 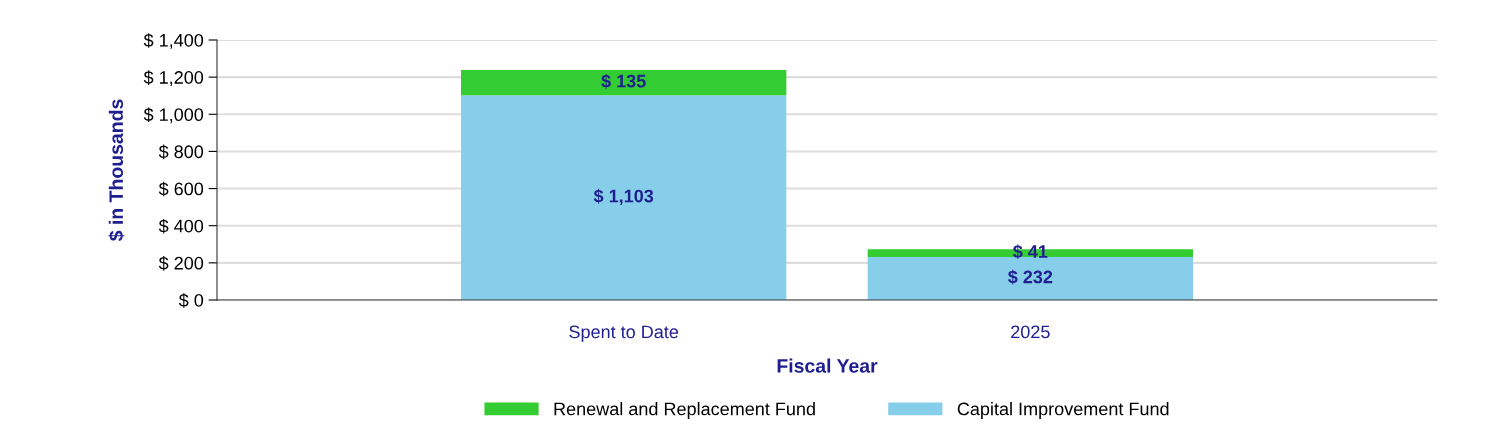 I want to click on y-tick-label: $ 1,200, so click(x=173, y=78).